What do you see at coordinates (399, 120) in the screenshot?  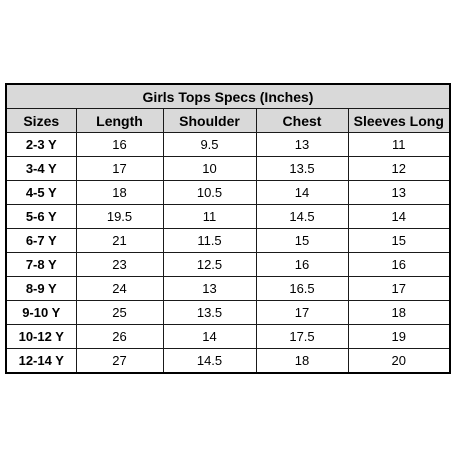 I see `header-sleeves-long: Sleeves Long` at bounding box center [399, 120].